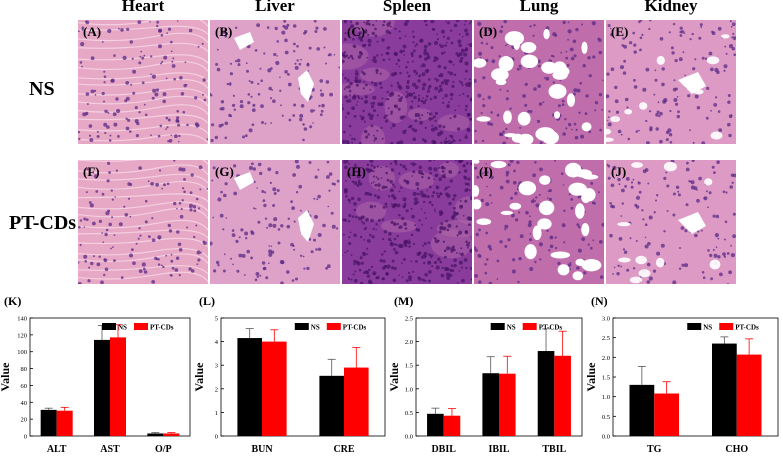 This screenshot has height=469, width=783. I want to click on row-label-pt-cds: PT-CDs, so click(43, 223).